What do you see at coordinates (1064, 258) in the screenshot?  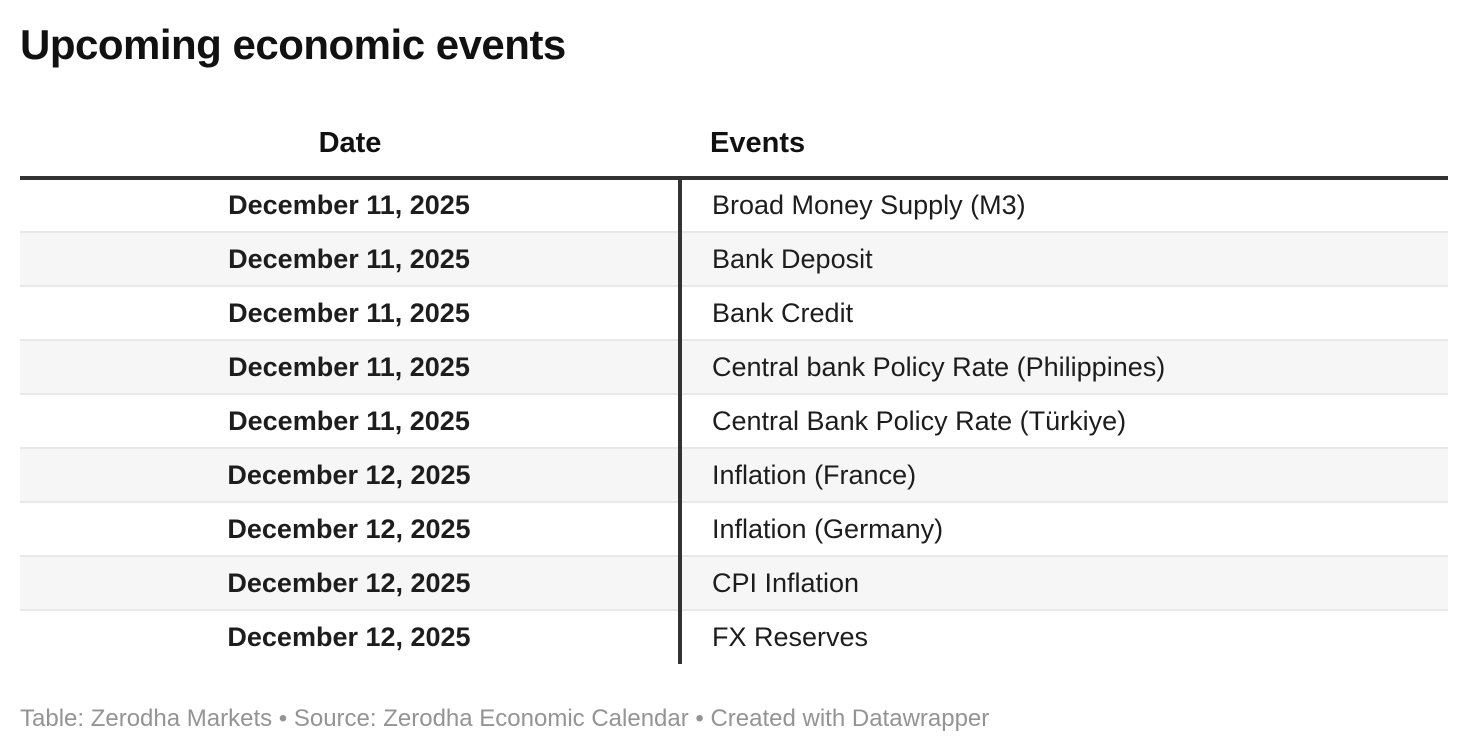 I see `event-cell: Bank Deposit` at bounding box center [1064, 258].